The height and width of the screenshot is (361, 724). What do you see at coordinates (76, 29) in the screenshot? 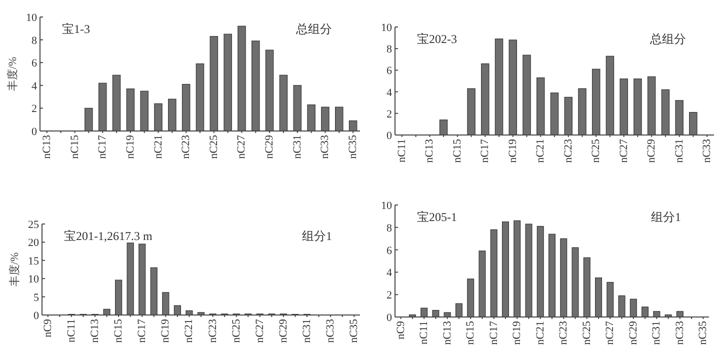
I see `annotation: 宝1-3` at bounding box center [76, 29].